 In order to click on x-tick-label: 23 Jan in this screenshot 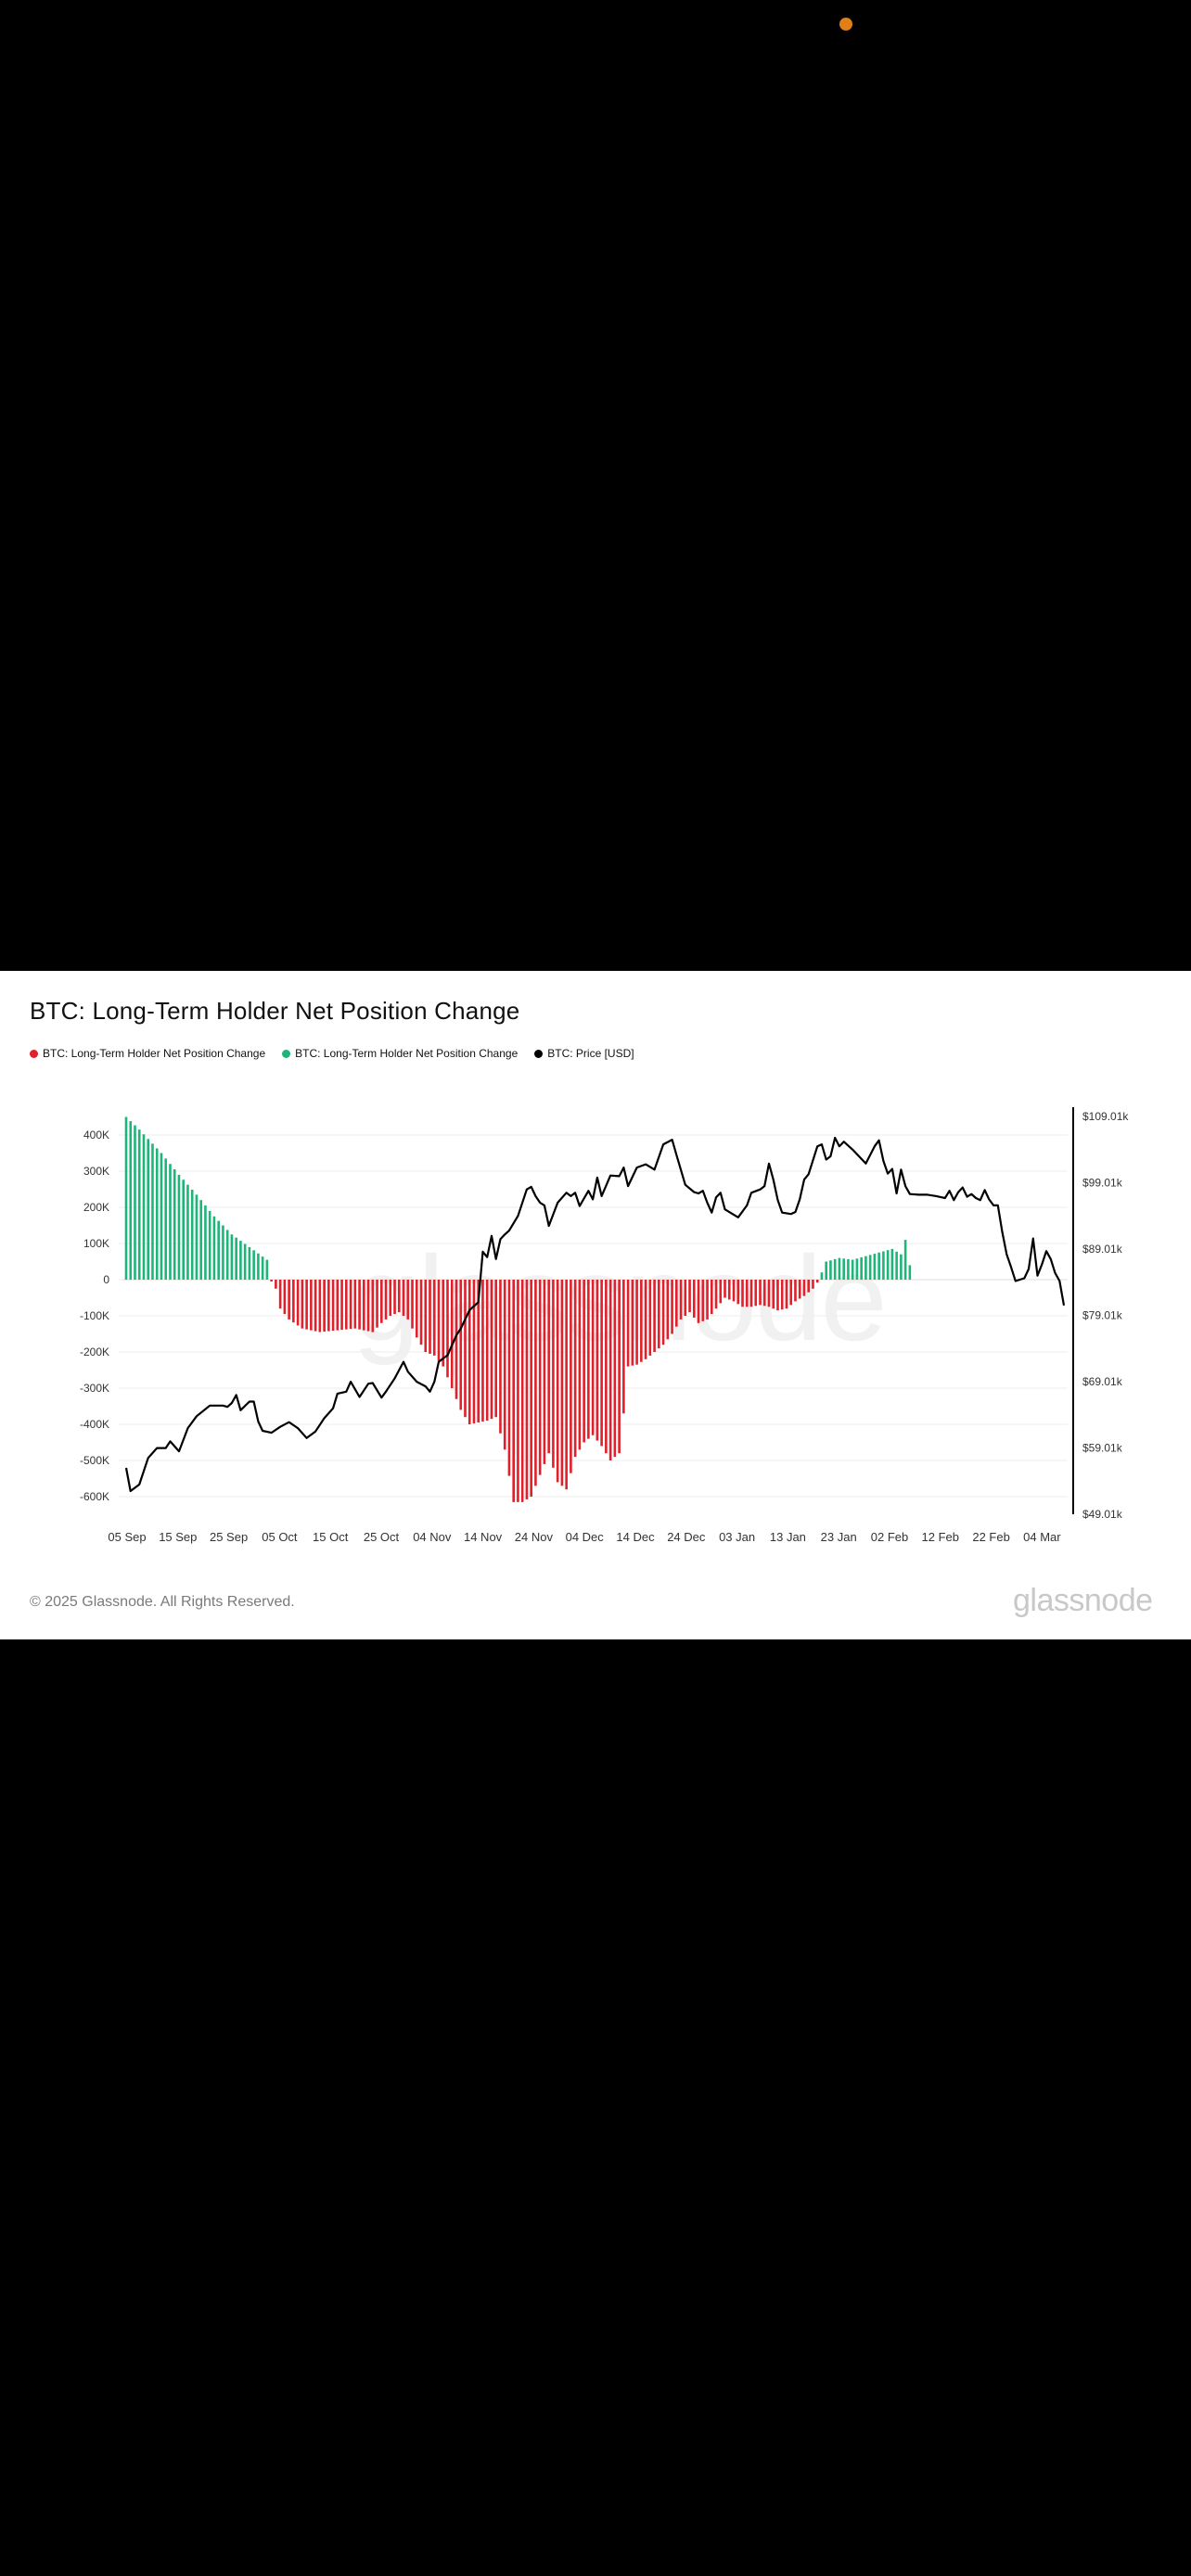, I will do `click(839, 1537)`.